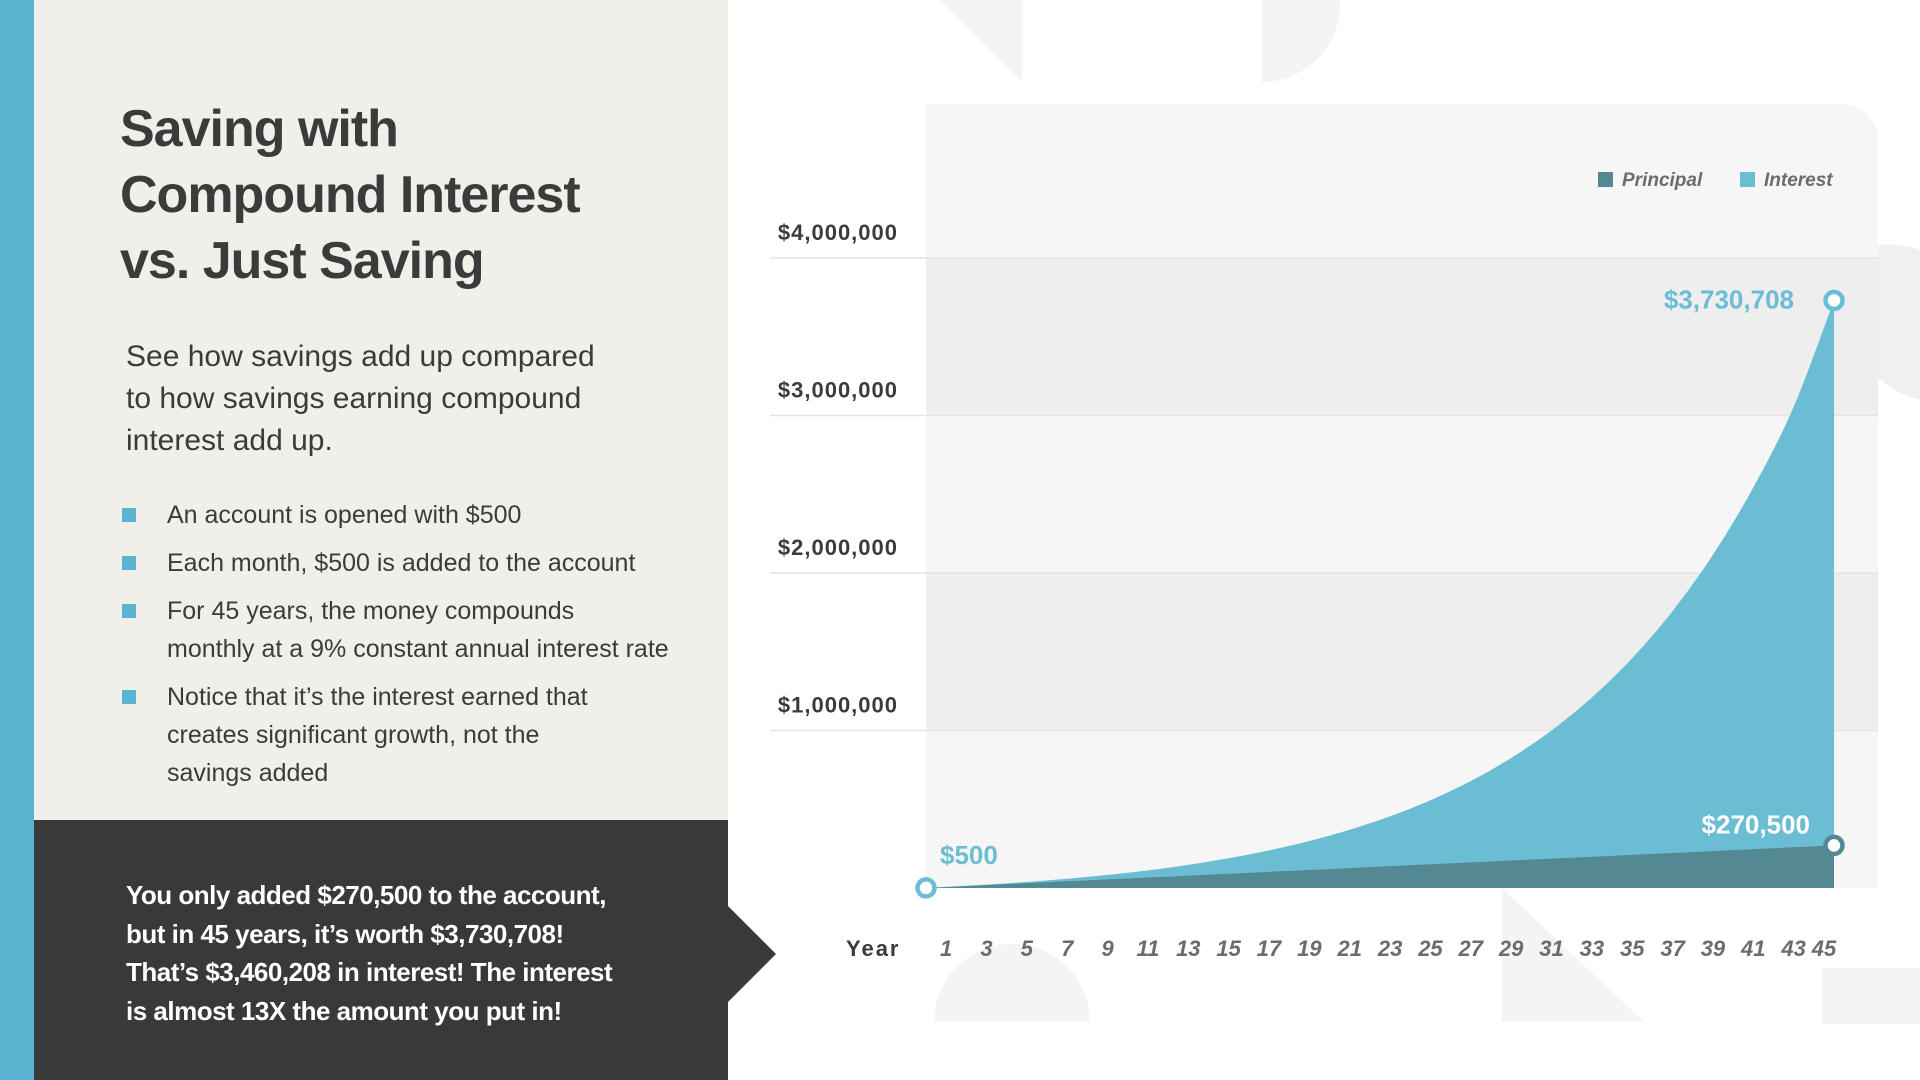 The height and width of the screenshot is (1080, 1920). I want to click on bullet-line: An account is opened with $500, so click(344, 515).